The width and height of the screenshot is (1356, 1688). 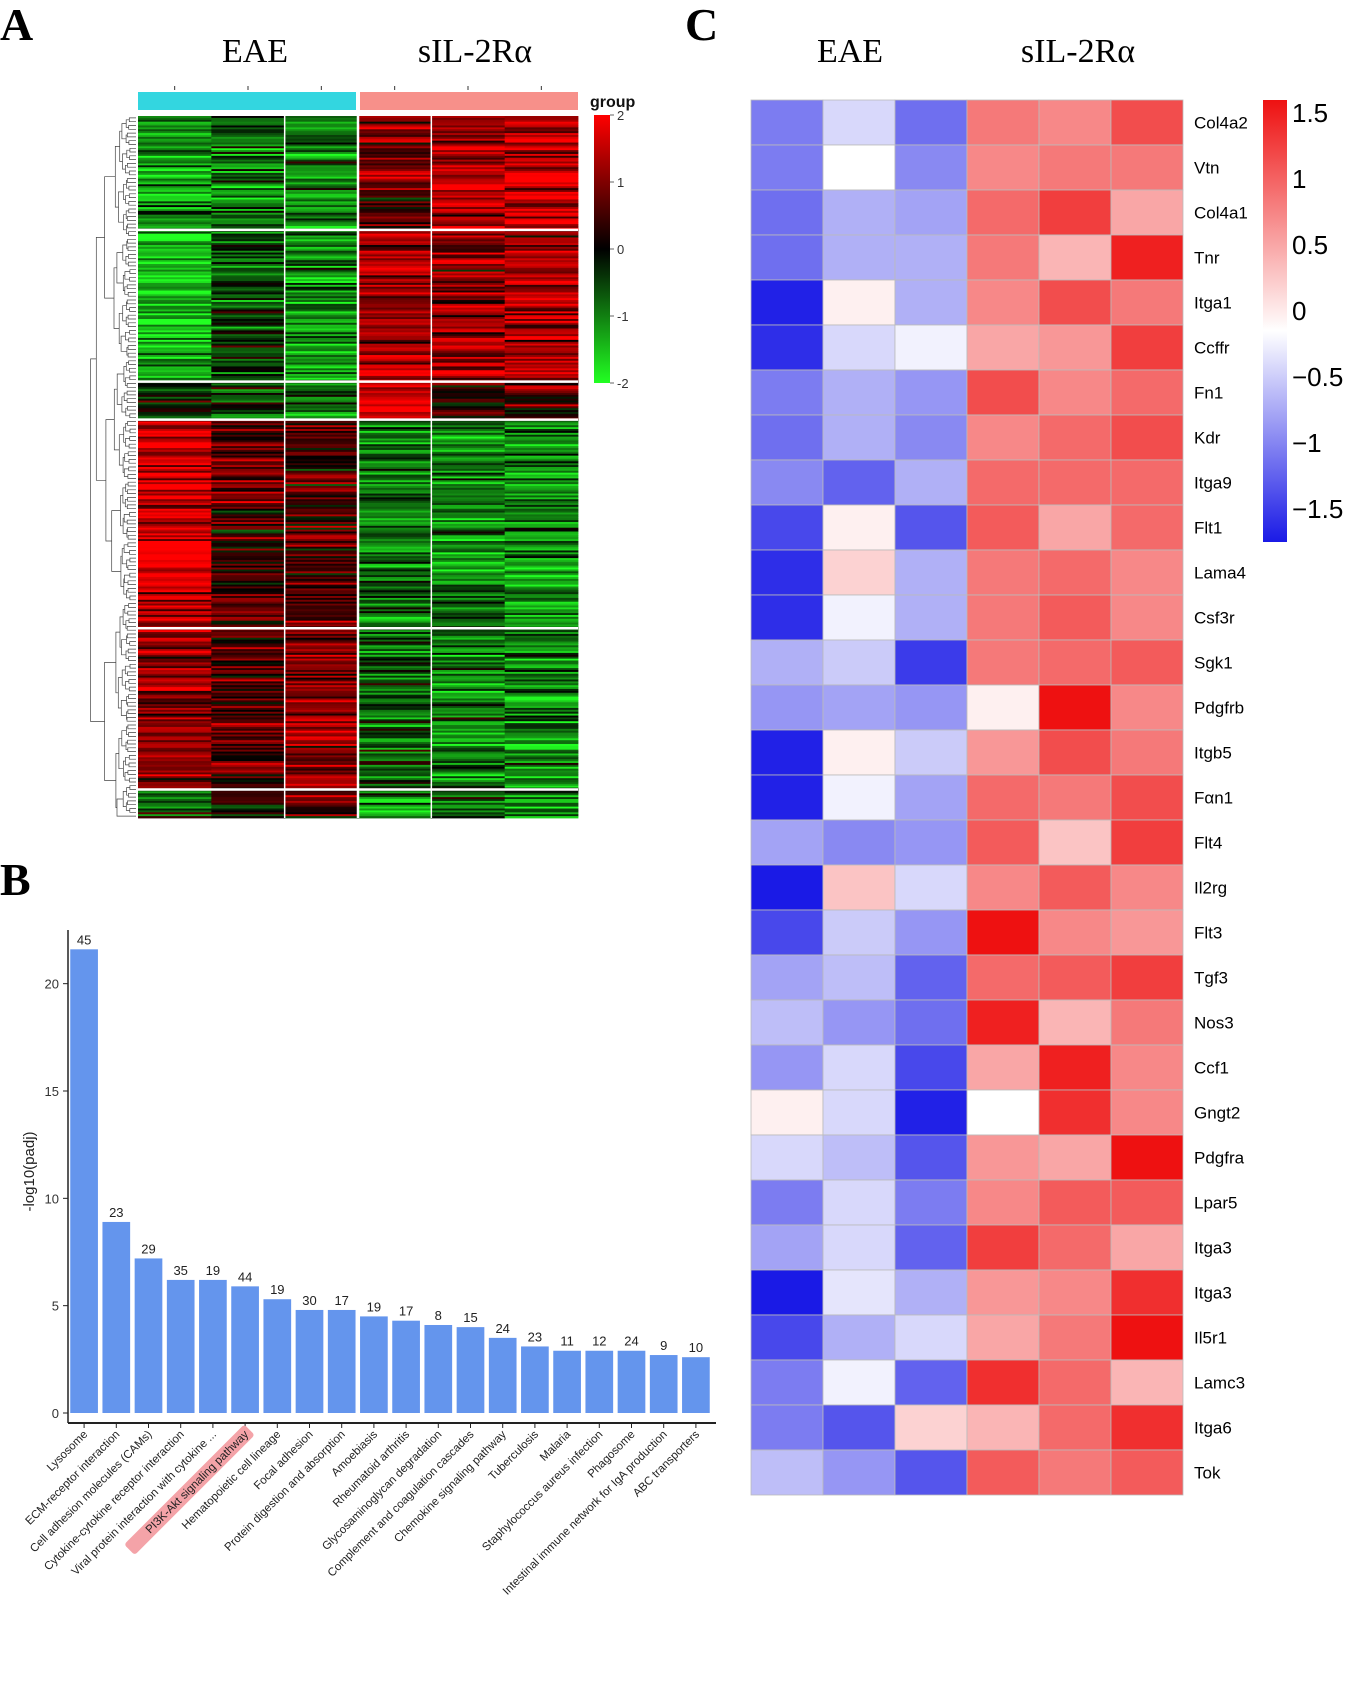 What do you see at coordinates (1207, 438) in the screenshot?
I see `gene-label: Kdr` at bounding box center [1207, 438].